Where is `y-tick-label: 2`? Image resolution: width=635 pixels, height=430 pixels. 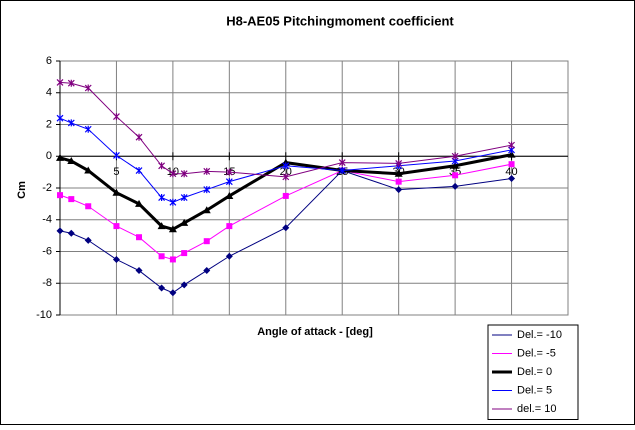
y-tick-label: 2 is located at coordinates (49, 124).